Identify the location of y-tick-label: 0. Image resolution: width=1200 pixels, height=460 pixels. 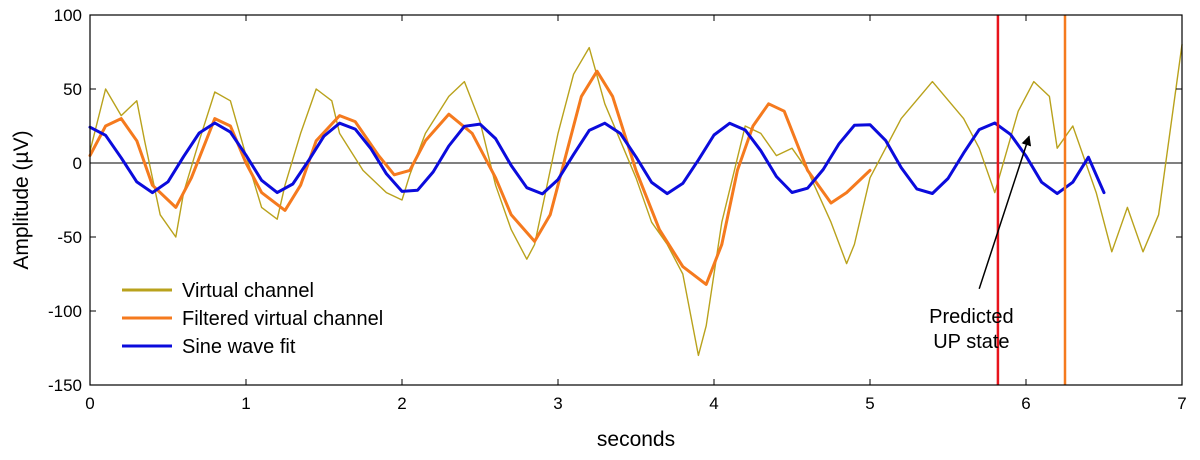
(77, 163).